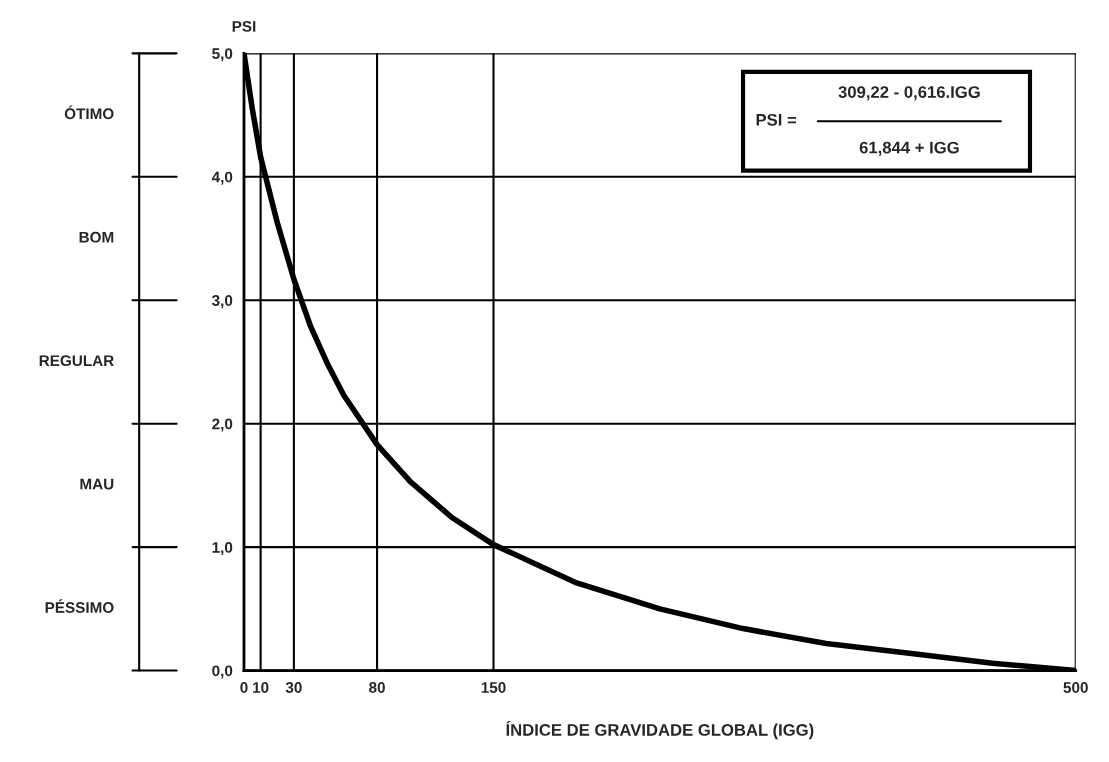 The height and width of the screenshot is (762, 1109). What do you see at coordinates (909, 148) in the screenshot?
I see `annotation: 61,844 + IGG` at bounding box center [909, 148].